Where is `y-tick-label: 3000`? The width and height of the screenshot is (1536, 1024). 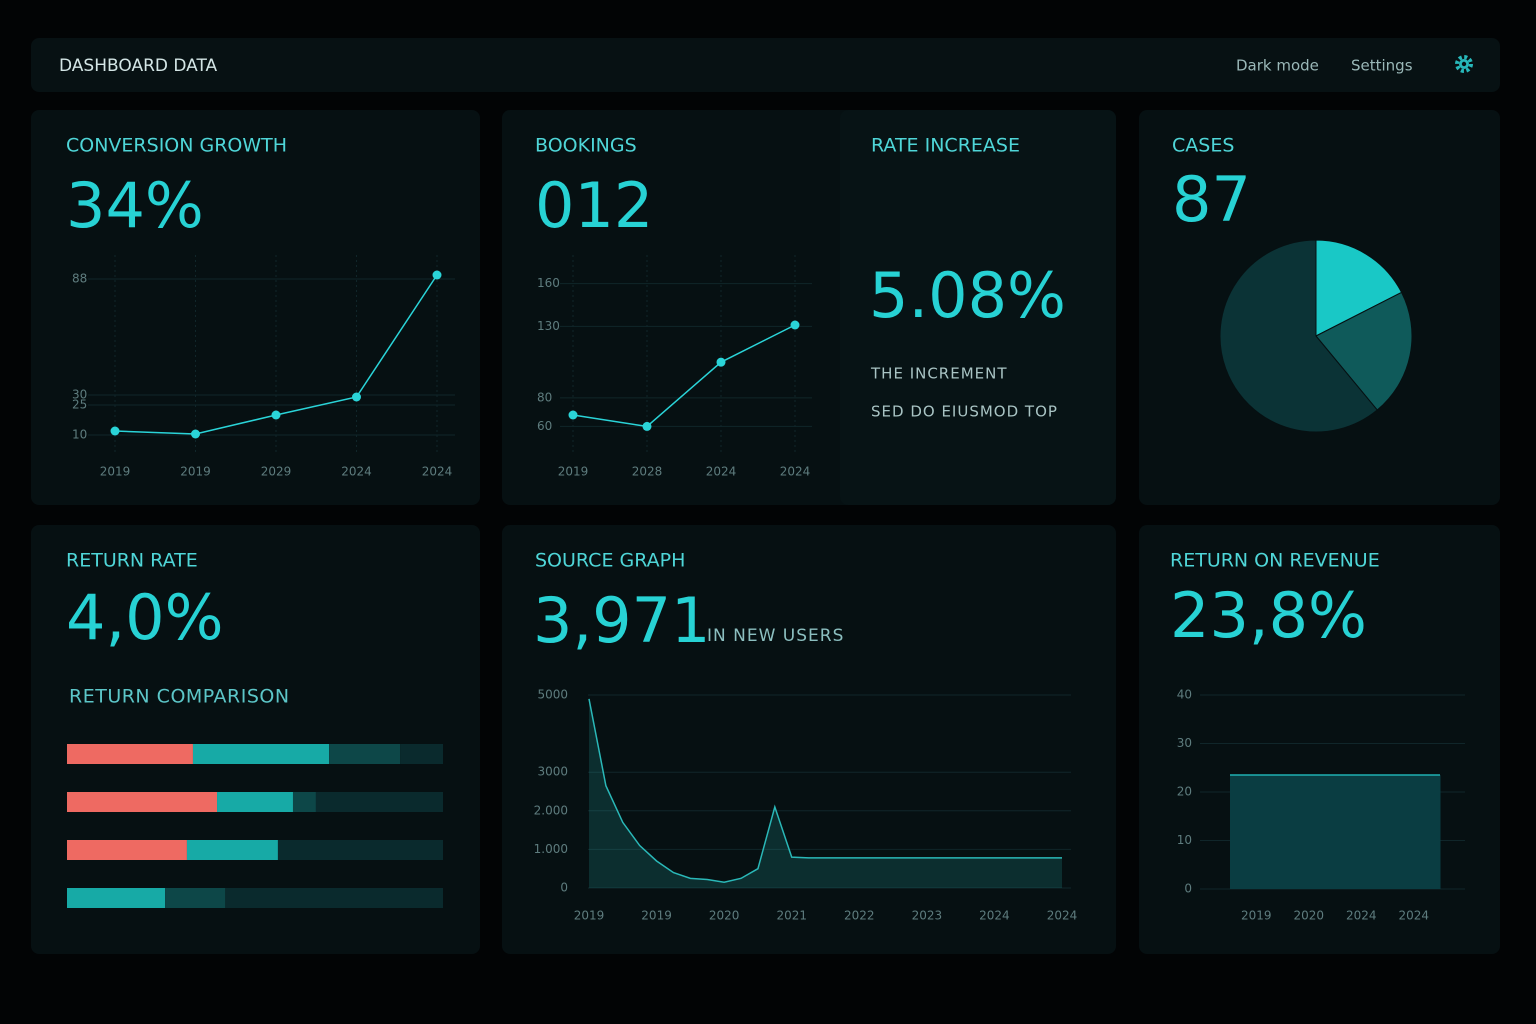
y-tick-label: 3000 is located at coordinates (552, 772).